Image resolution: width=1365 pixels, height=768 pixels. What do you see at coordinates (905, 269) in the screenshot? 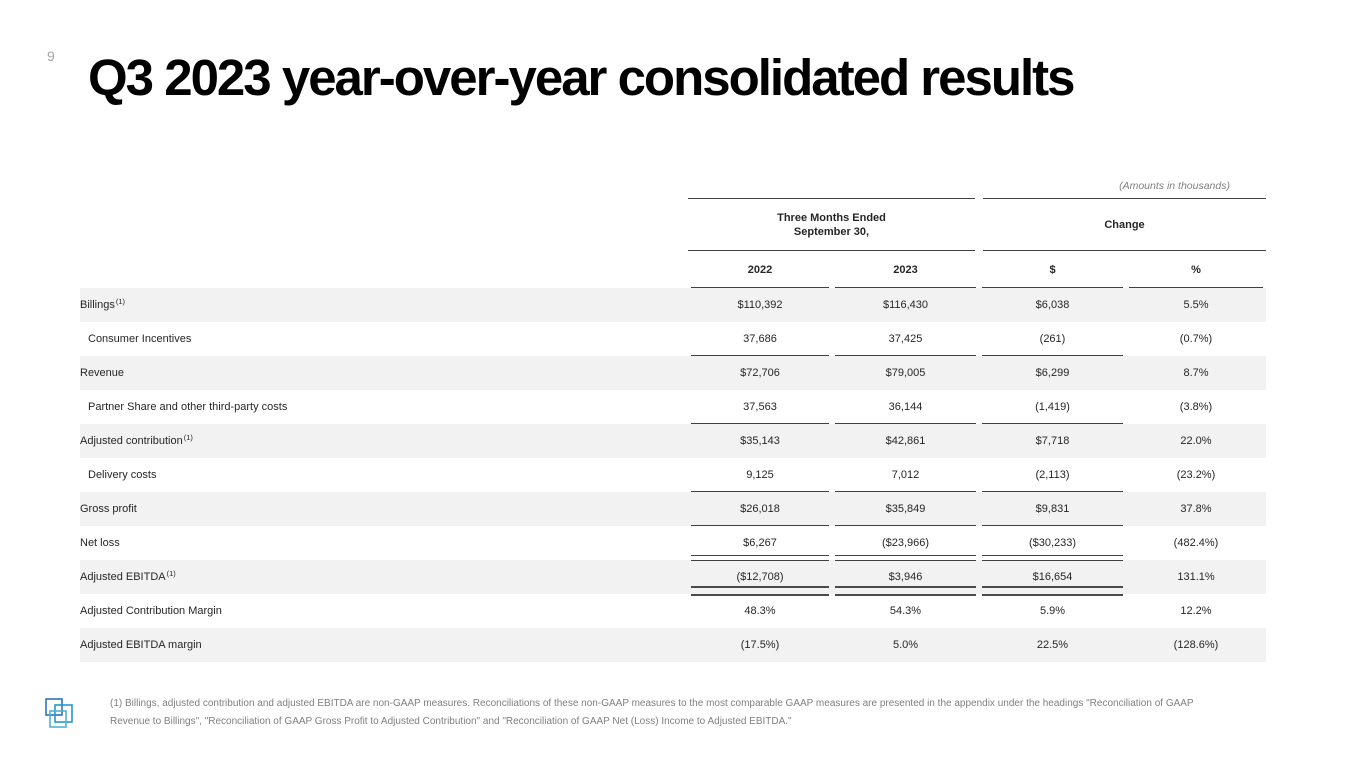
I see `column-header-2023: 2023` at bounding box center [905, 269].